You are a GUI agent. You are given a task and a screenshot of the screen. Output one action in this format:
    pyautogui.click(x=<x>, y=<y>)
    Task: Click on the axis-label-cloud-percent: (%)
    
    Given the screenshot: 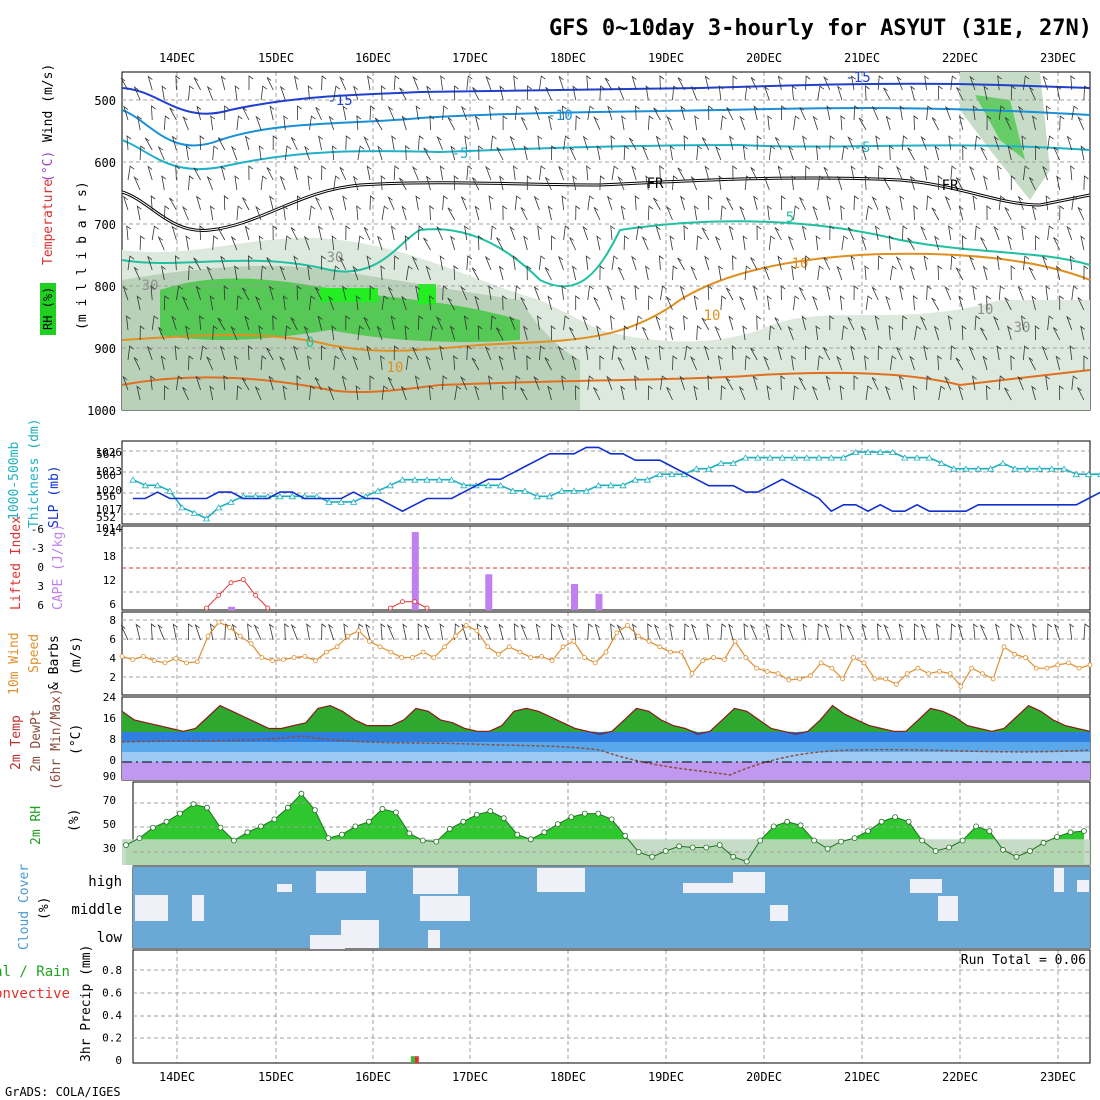 What is the action you would take?
    pyautogui.click(x=44, y=908)
    